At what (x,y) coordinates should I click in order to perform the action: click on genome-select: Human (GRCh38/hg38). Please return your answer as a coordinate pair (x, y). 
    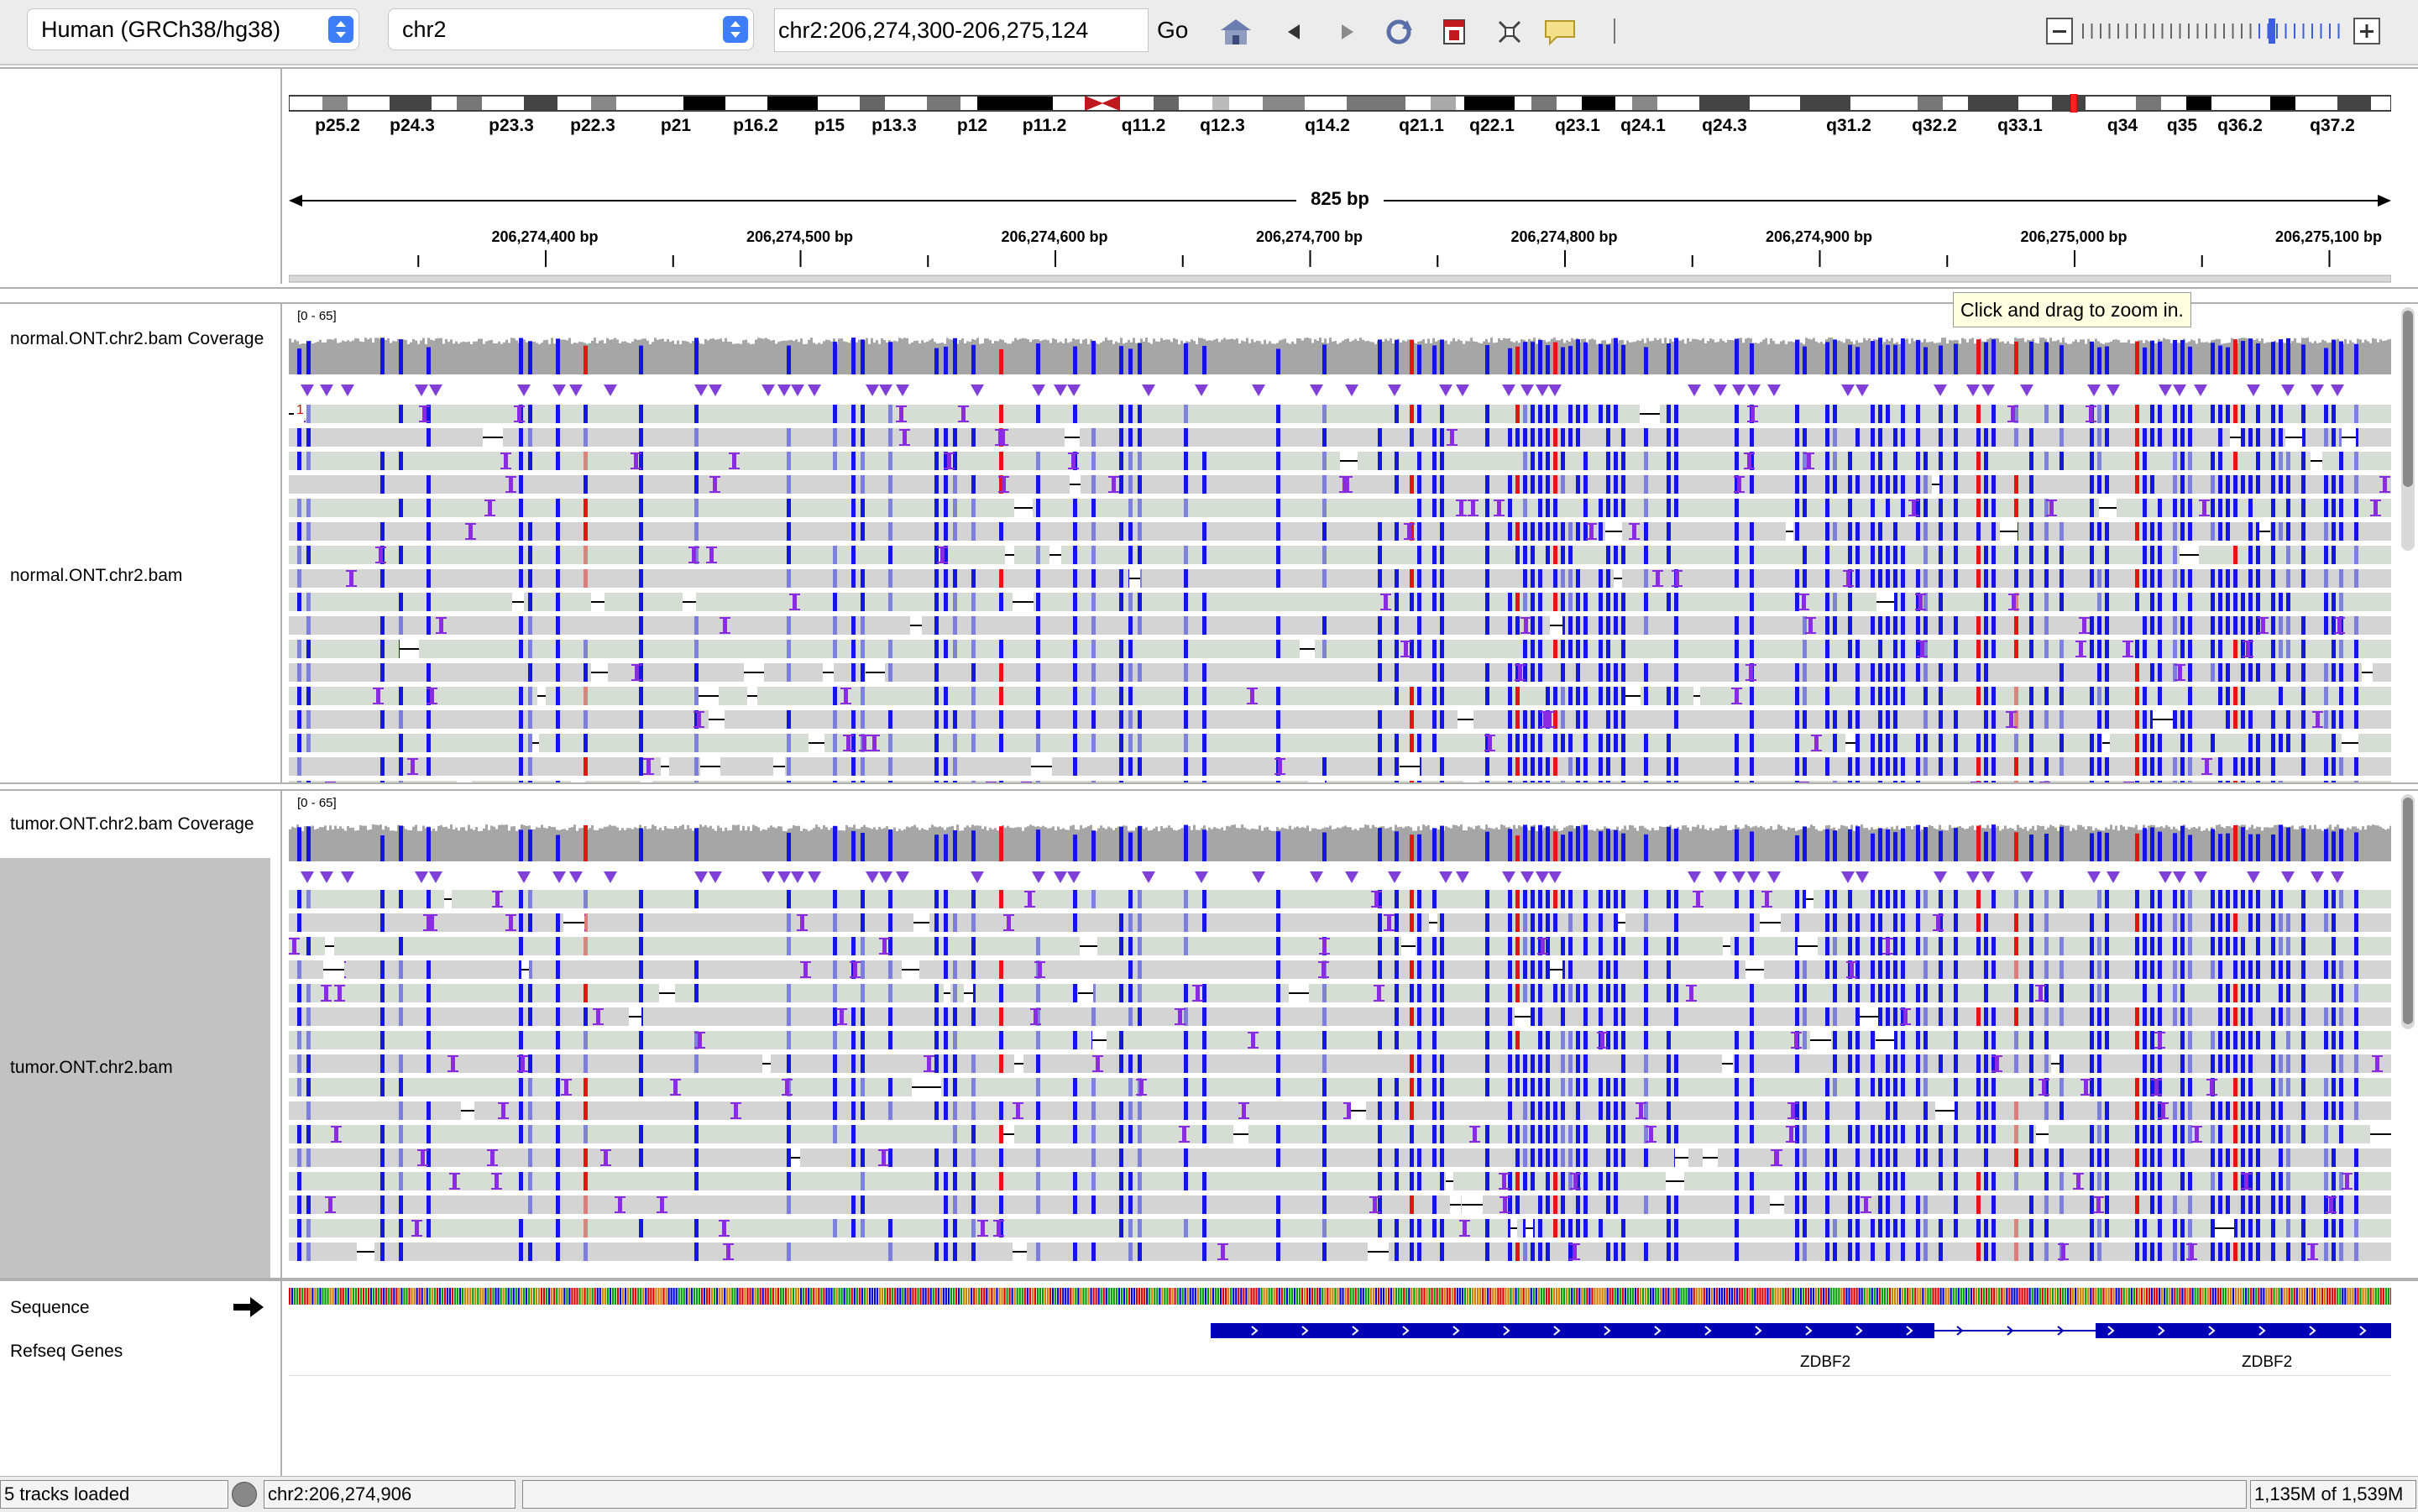
    Looking at the image, I should click on (193, 29).